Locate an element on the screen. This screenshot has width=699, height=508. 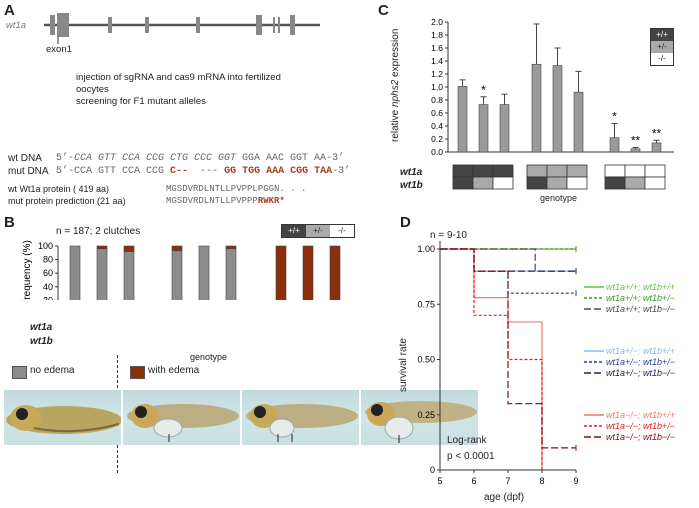
nphs2-expression-chart: 0.00.20.40.60.81.01.21.41.61.82.0****** is located at coordinates (552, 103).